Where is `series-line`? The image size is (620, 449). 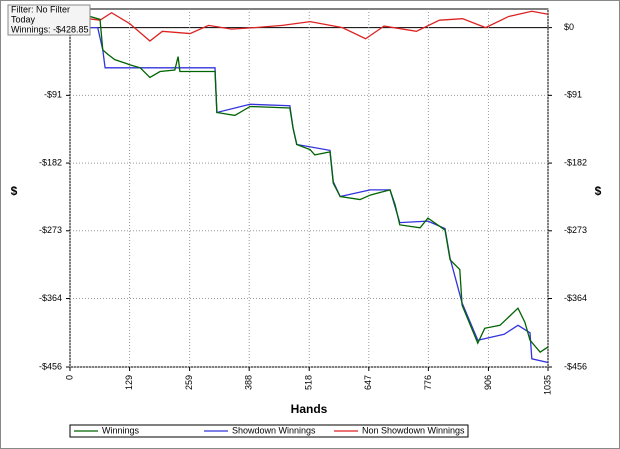 series-line is located at coordinates (309, 26).